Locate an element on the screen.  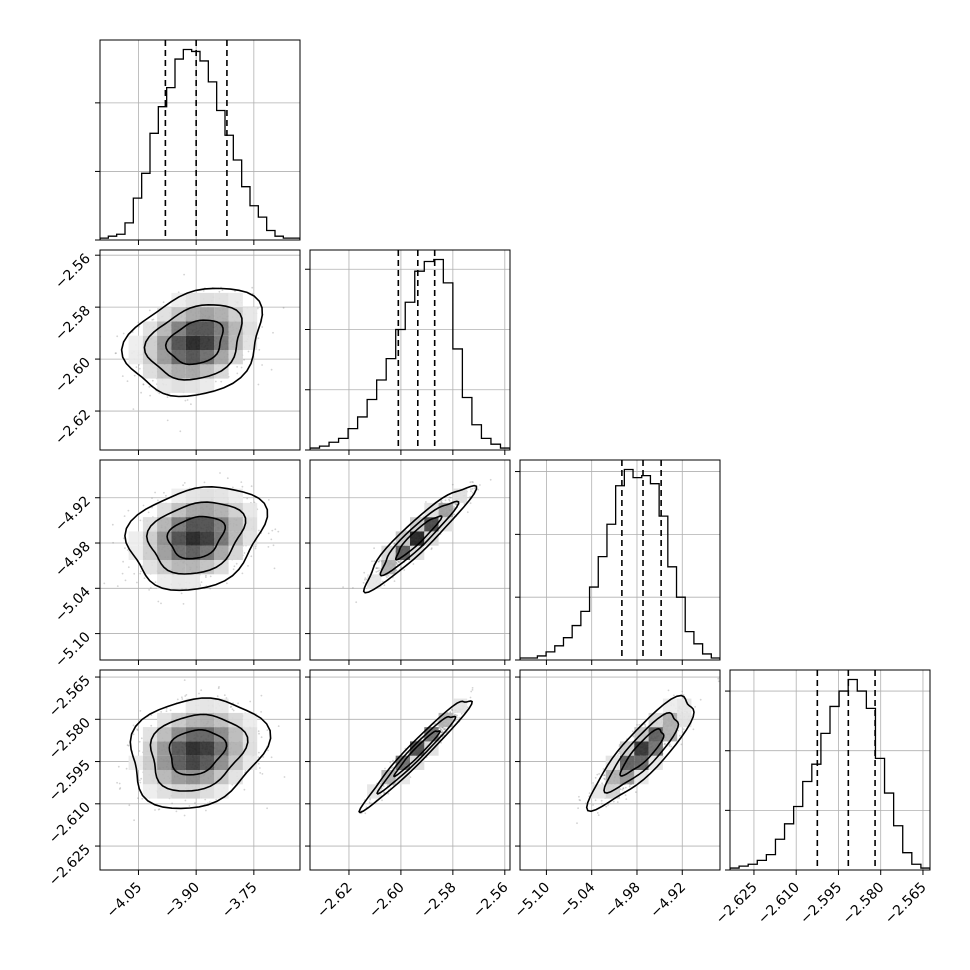
plot-area is located at coordinates (192, 353).